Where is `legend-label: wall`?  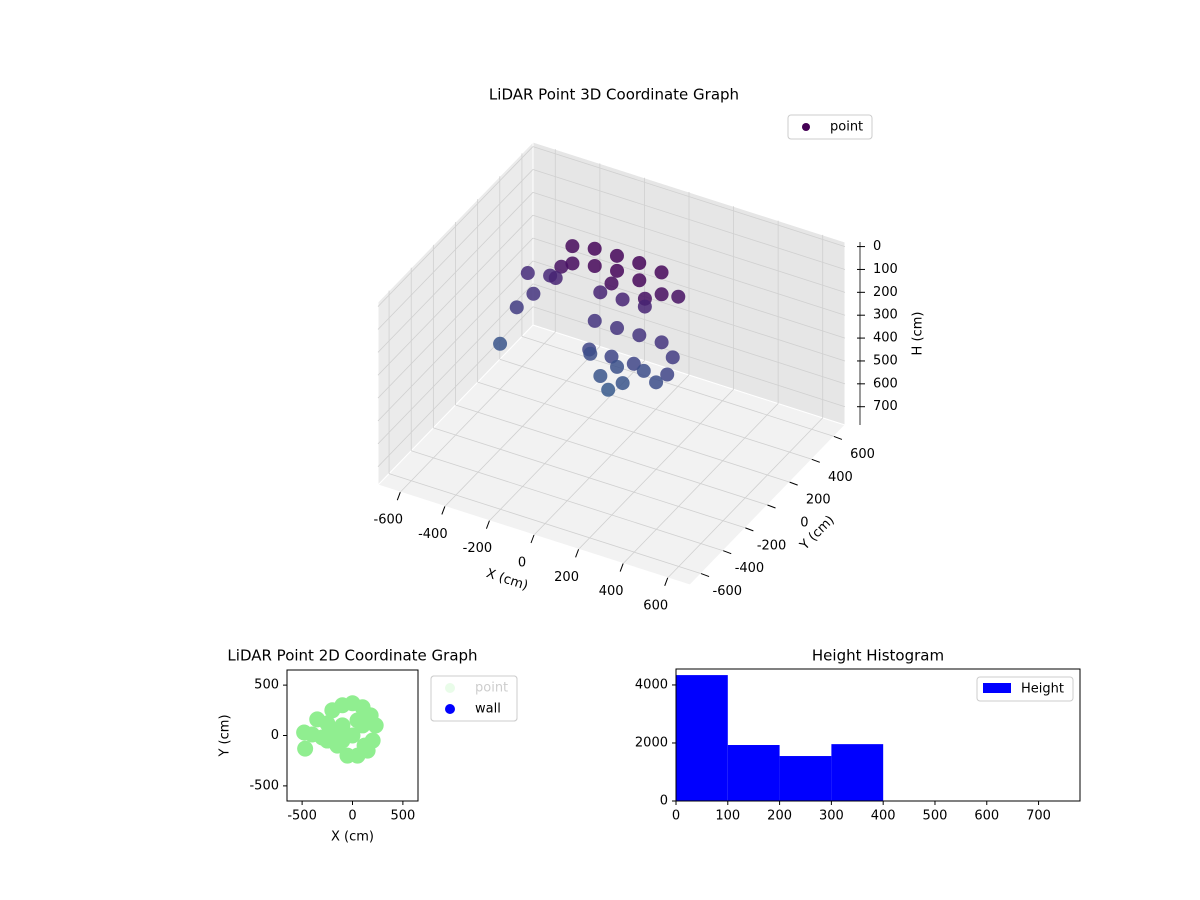
legend-label: wall is located at coordinates (488, 709).